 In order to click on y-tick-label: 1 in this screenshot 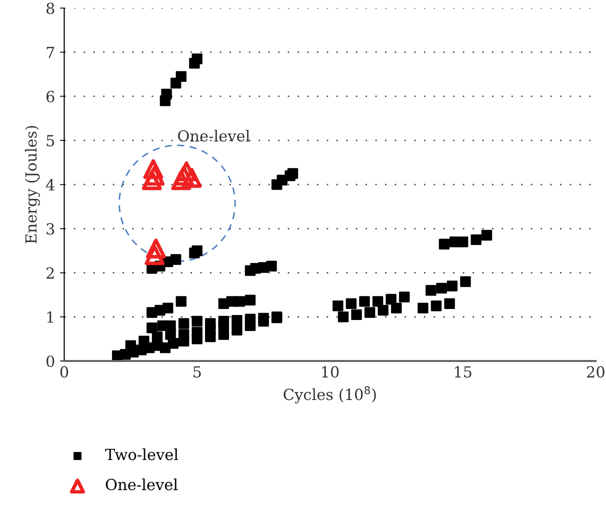, I will do `click(50, 317)`.